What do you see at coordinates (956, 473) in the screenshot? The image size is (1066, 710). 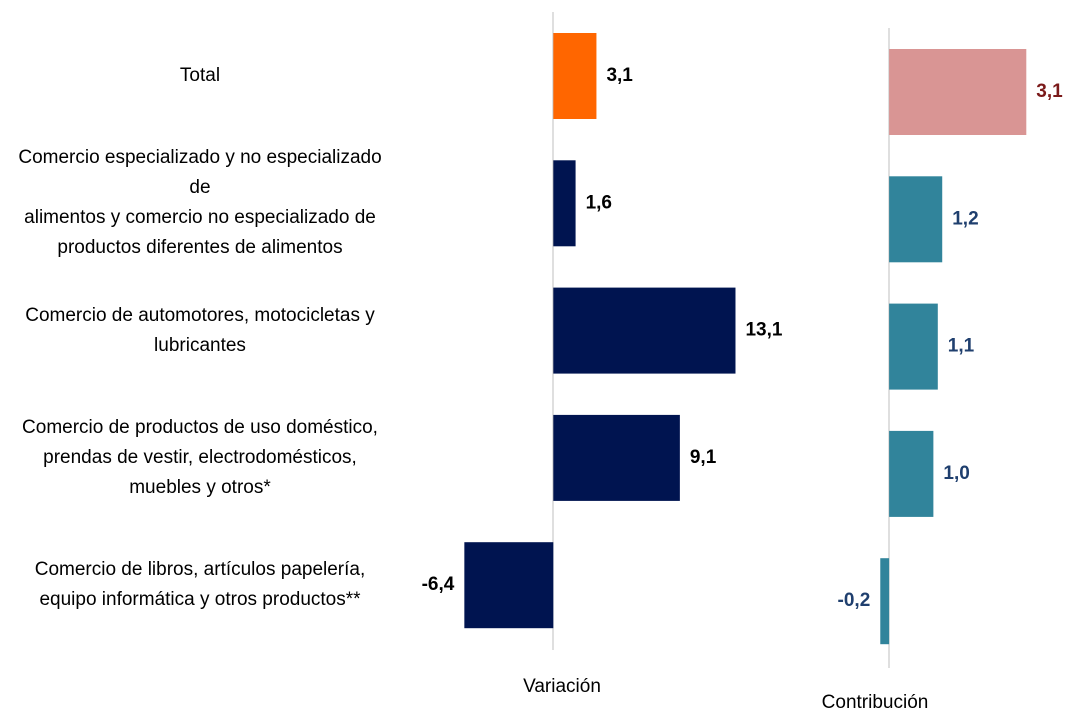 I see `value-label: 1,0` at bounding box center [956, 473].